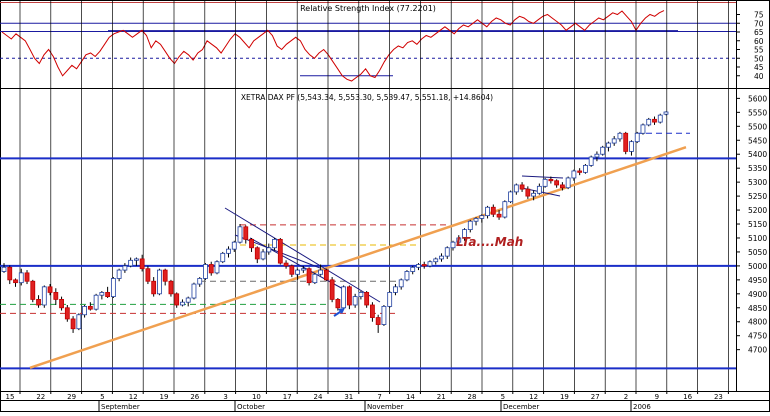 This screenshot has width=770, height=416. I want to click on month-label: 2006, so click(642, 407).